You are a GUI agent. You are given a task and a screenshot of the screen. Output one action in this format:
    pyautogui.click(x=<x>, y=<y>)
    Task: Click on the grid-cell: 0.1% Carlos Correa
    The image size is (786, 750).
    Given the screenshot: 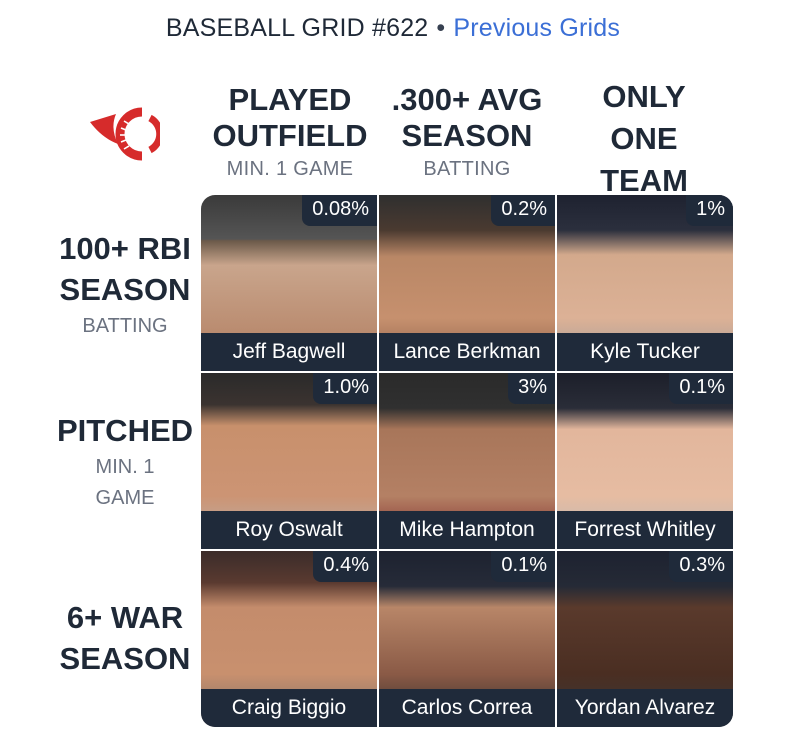 What is the action you would take?
    pyautogui.click(x=467, y=639)
    